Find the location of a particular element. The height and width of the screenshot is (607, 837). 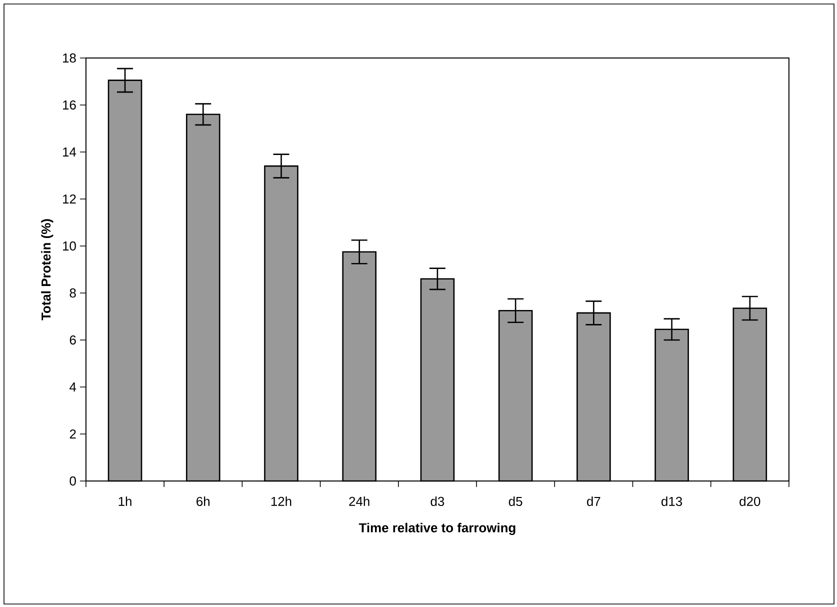

y-tick-label: 0 is located at coordinates (73, 481).